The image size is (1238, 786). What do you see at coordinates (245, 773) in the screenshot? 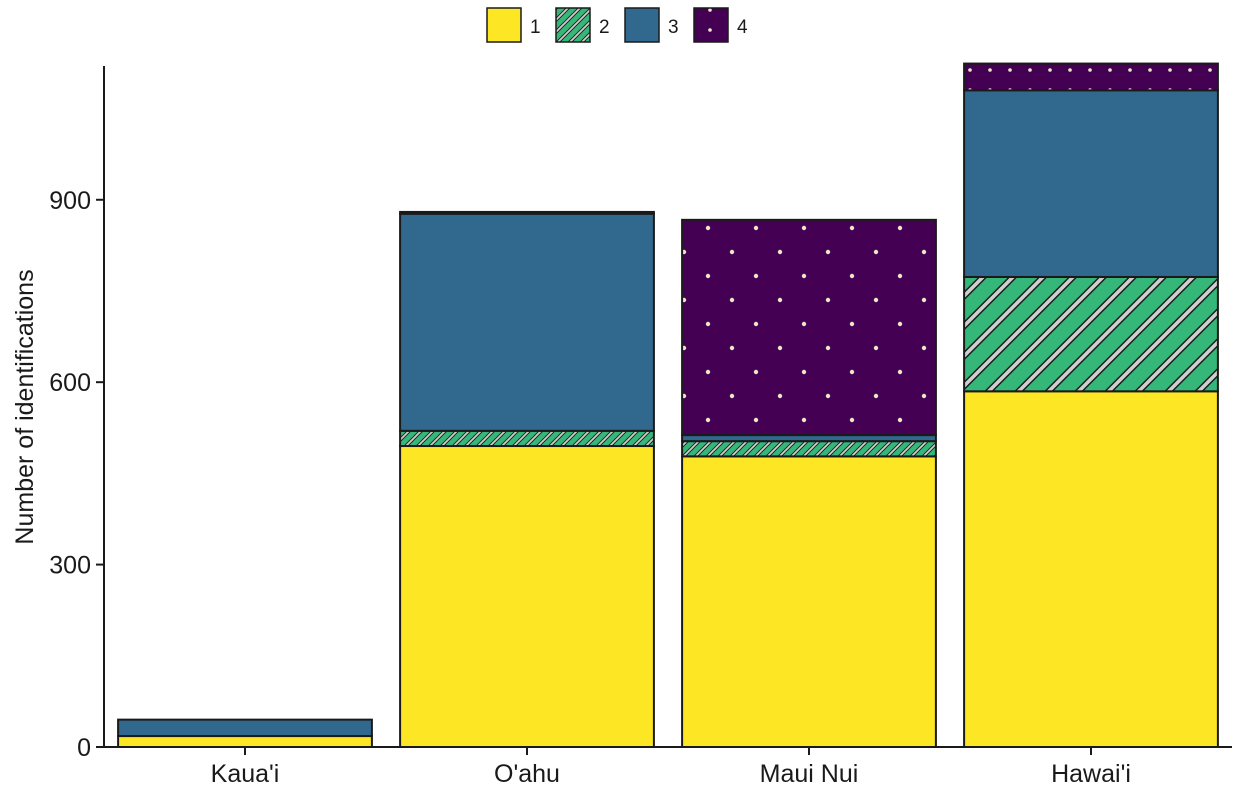
I see `x-tick-label: Kaua'i` at bounding box center [245, 773].